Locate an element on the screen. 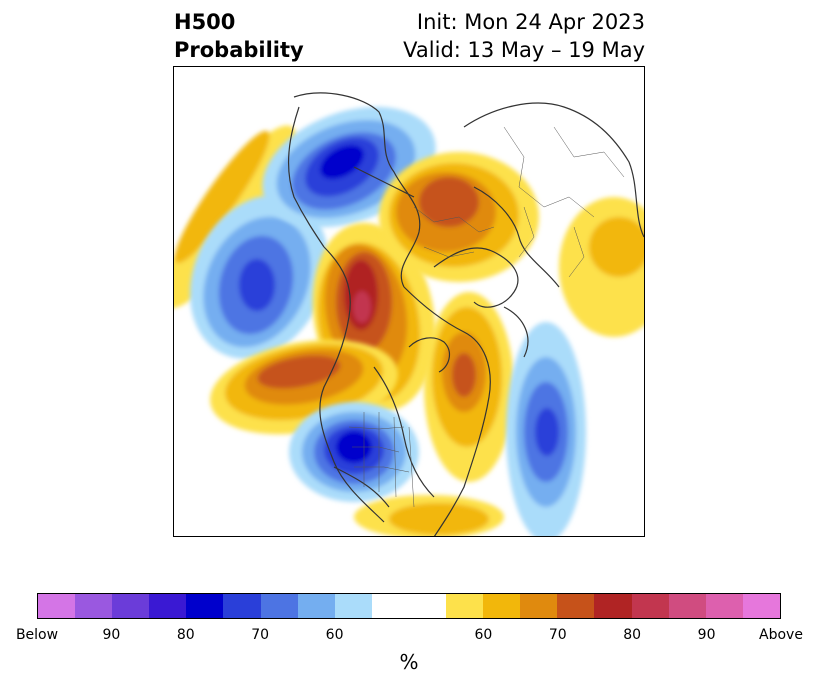 This screenshot has width=819, height=686. colorbar-tick-label: Above is located at coordinates (781, 635).